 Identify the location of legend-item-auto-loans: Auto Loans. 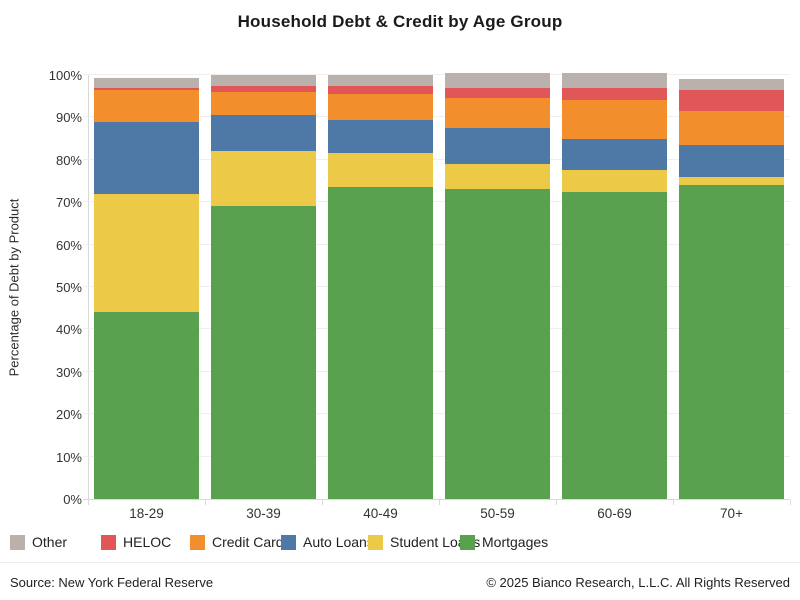
(327, 542).